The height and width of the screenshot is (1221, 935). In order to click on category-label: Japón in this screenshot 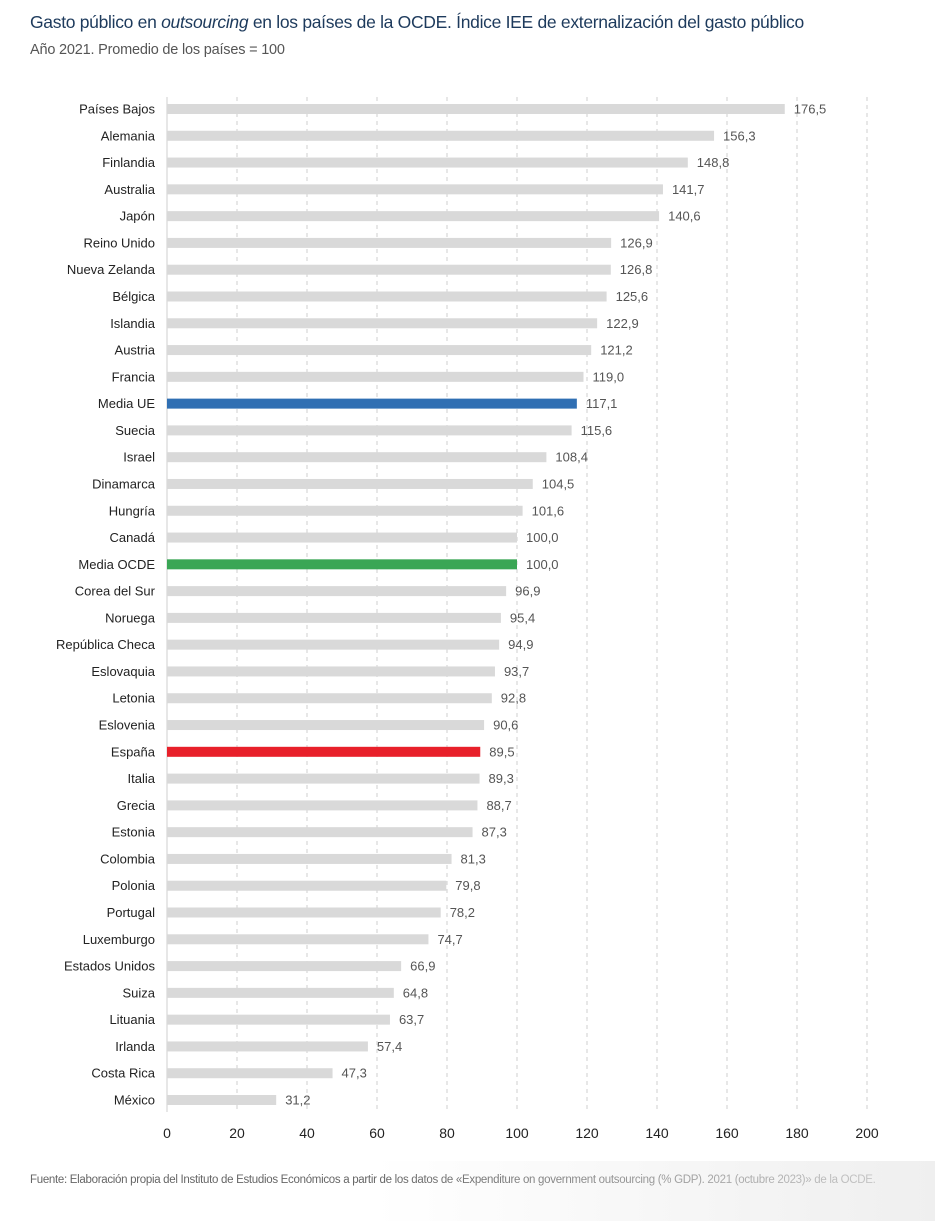, I will do `click(137, 216)`.